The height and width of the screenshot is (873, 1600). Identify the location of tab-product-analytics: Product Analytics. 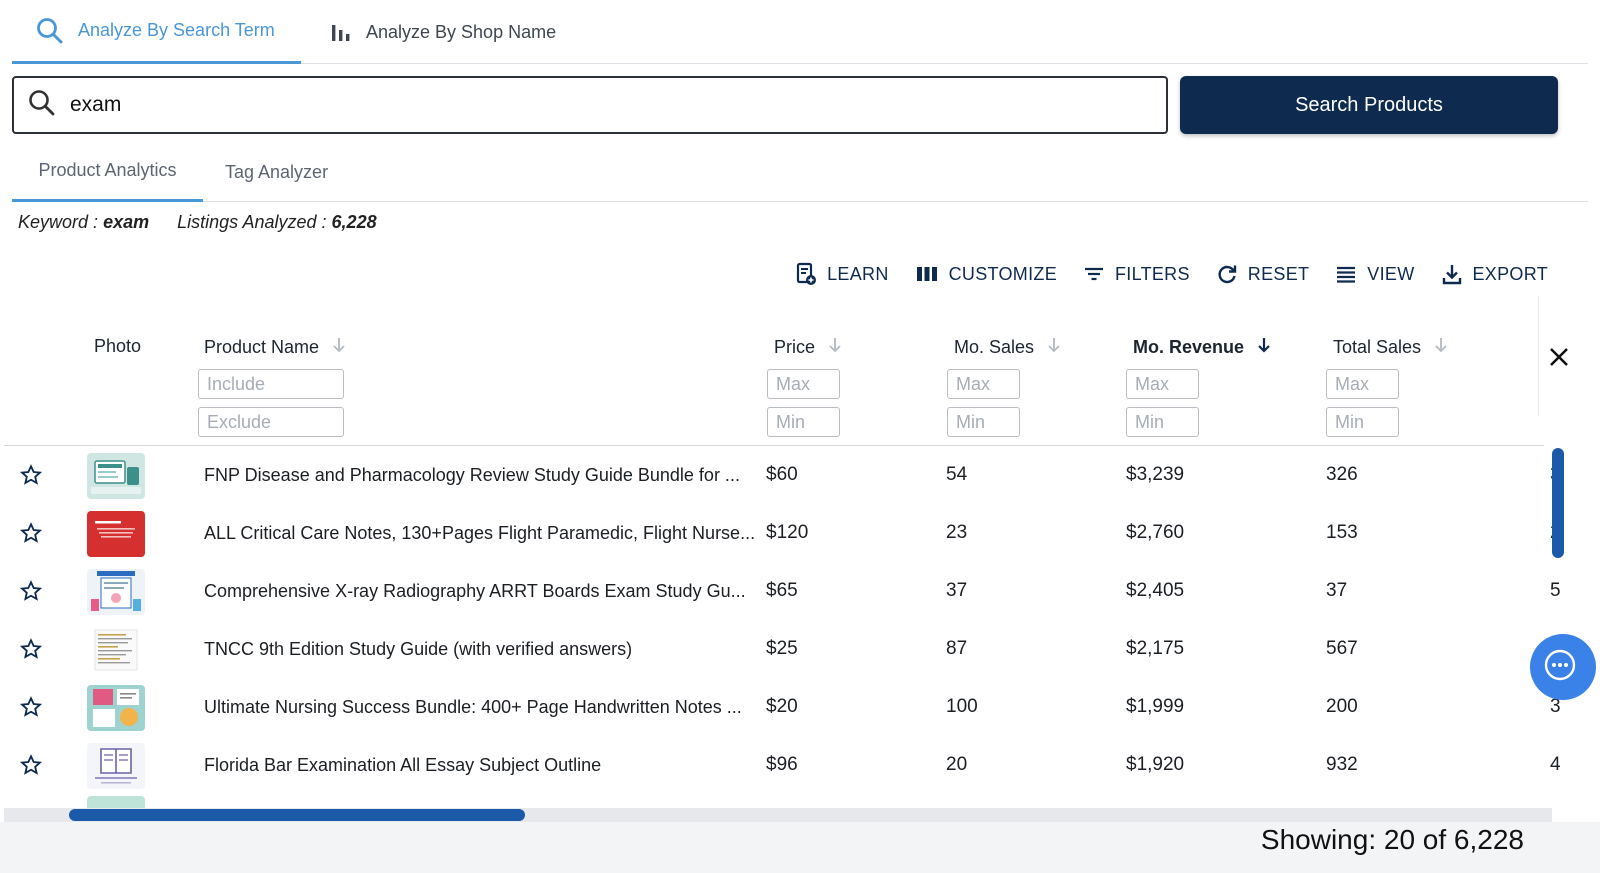
(107, 172).